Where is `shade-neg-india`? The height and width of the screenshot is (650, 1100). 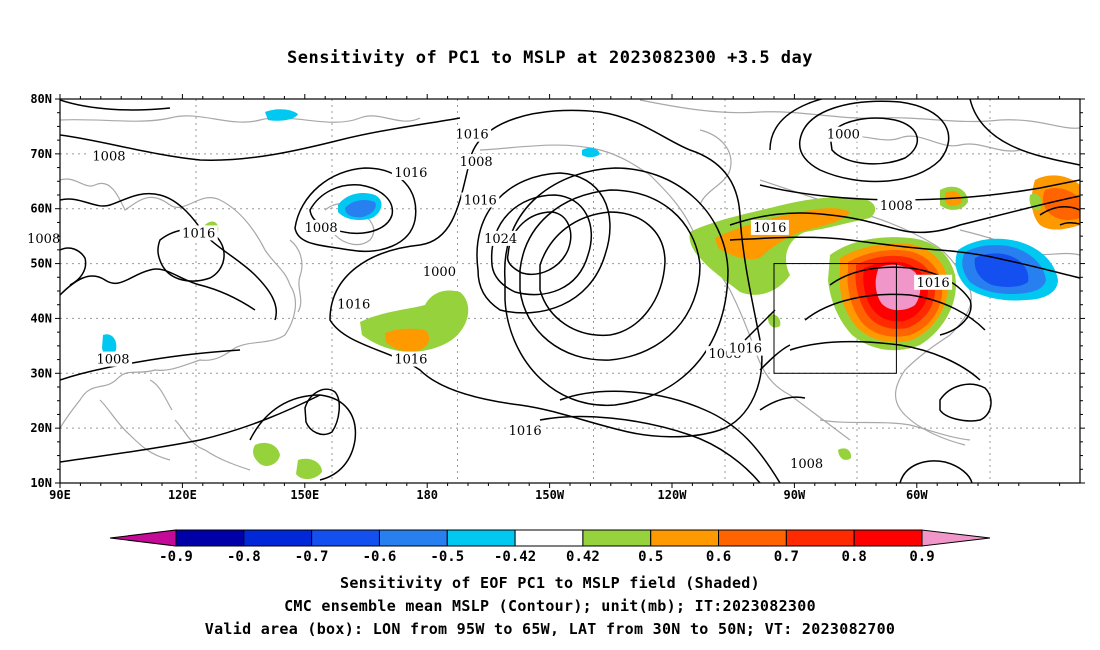
shade-neg-india is located at coordinates (109, 345).